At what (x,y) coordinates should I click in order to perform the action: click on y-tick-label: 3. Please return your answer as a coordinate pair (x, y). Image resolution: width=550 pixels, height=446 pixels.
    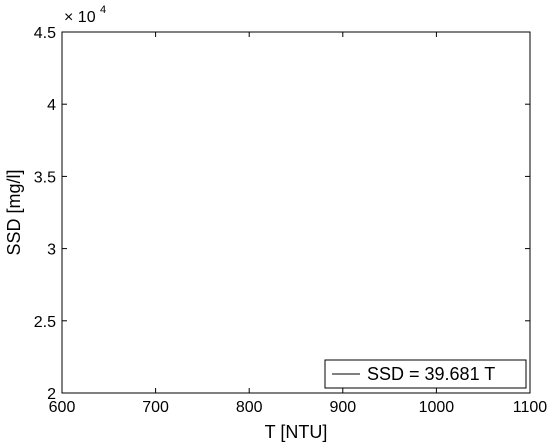
    Looking at the image, I should click on (51, 250).